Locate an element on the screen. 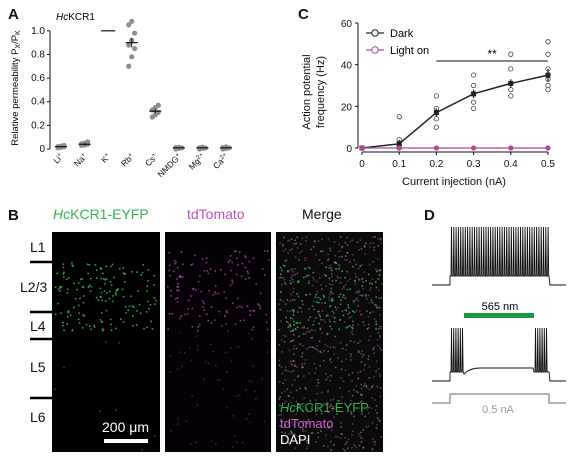 The width and height of the screenshot is (581, 458). trace-dark-spikes is located at coordinates (499, 256).